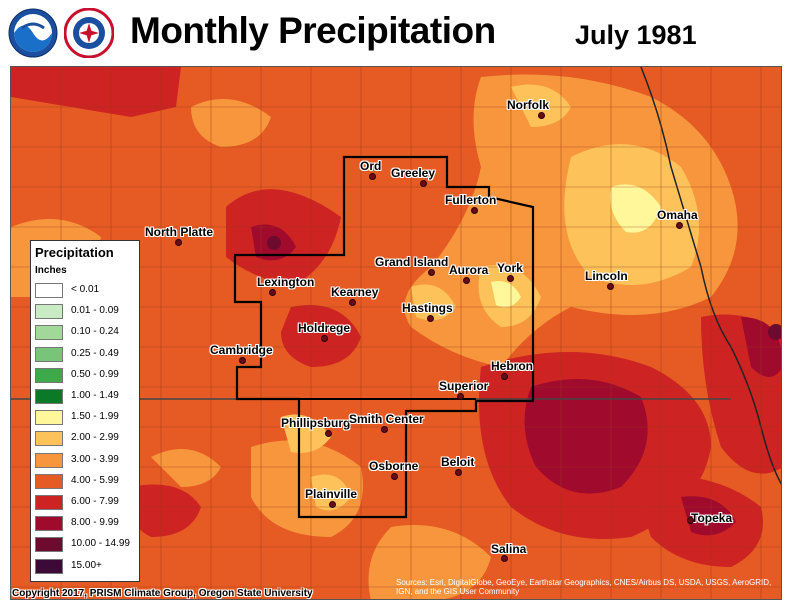  Describe the element at coordinates (95, 438) in the screenshot. I see `legend-label: 2.00 - 2.99` at that location.